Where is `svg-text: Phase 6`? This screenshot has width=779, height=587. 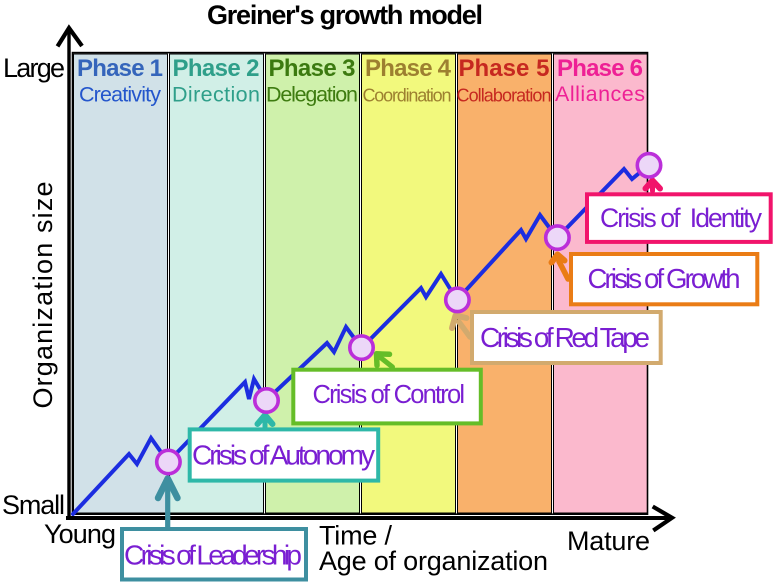
svg-text: Phase 6 is located at coordinates (600, 68).